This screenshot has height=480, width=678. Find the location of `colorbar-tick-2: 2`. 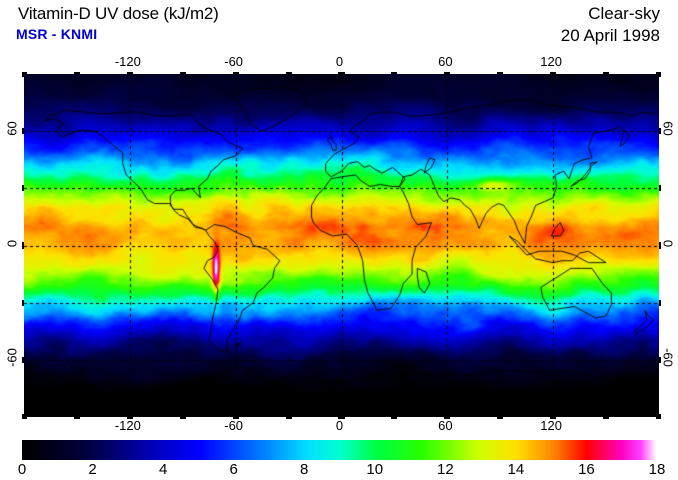

colorbar-tick-2: 2 is located at coordinates (92, 469).